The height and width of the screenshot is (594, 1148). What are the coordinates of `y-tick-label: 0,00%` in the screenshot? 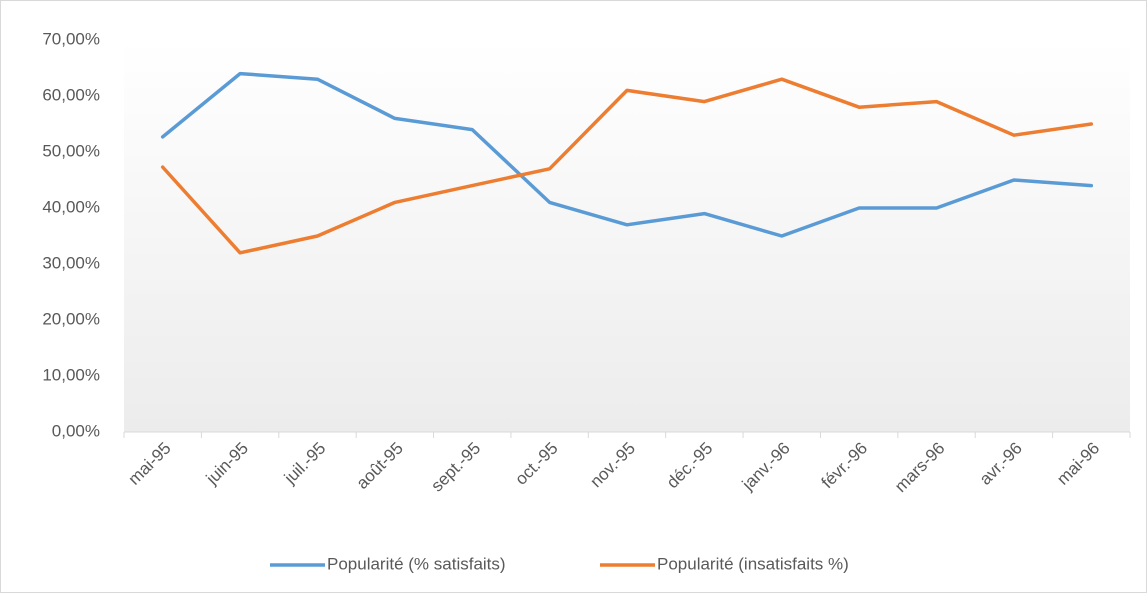 It's located at (76, 430).